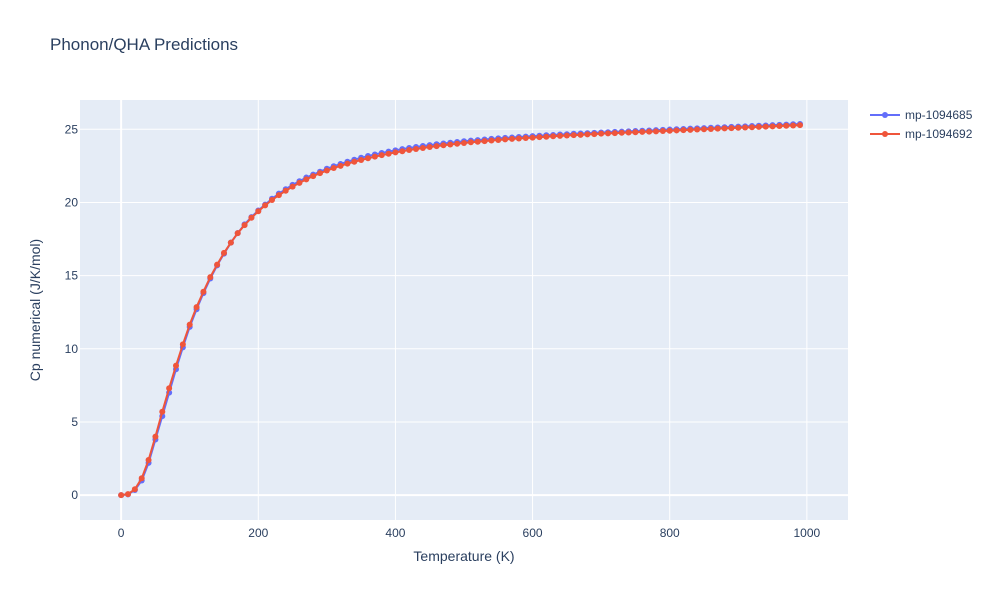 Image resolution: width=1000 pixels, height=605 pixels. I want to click on legend: mp-1094685 mp-1094692, so click(921, 124).